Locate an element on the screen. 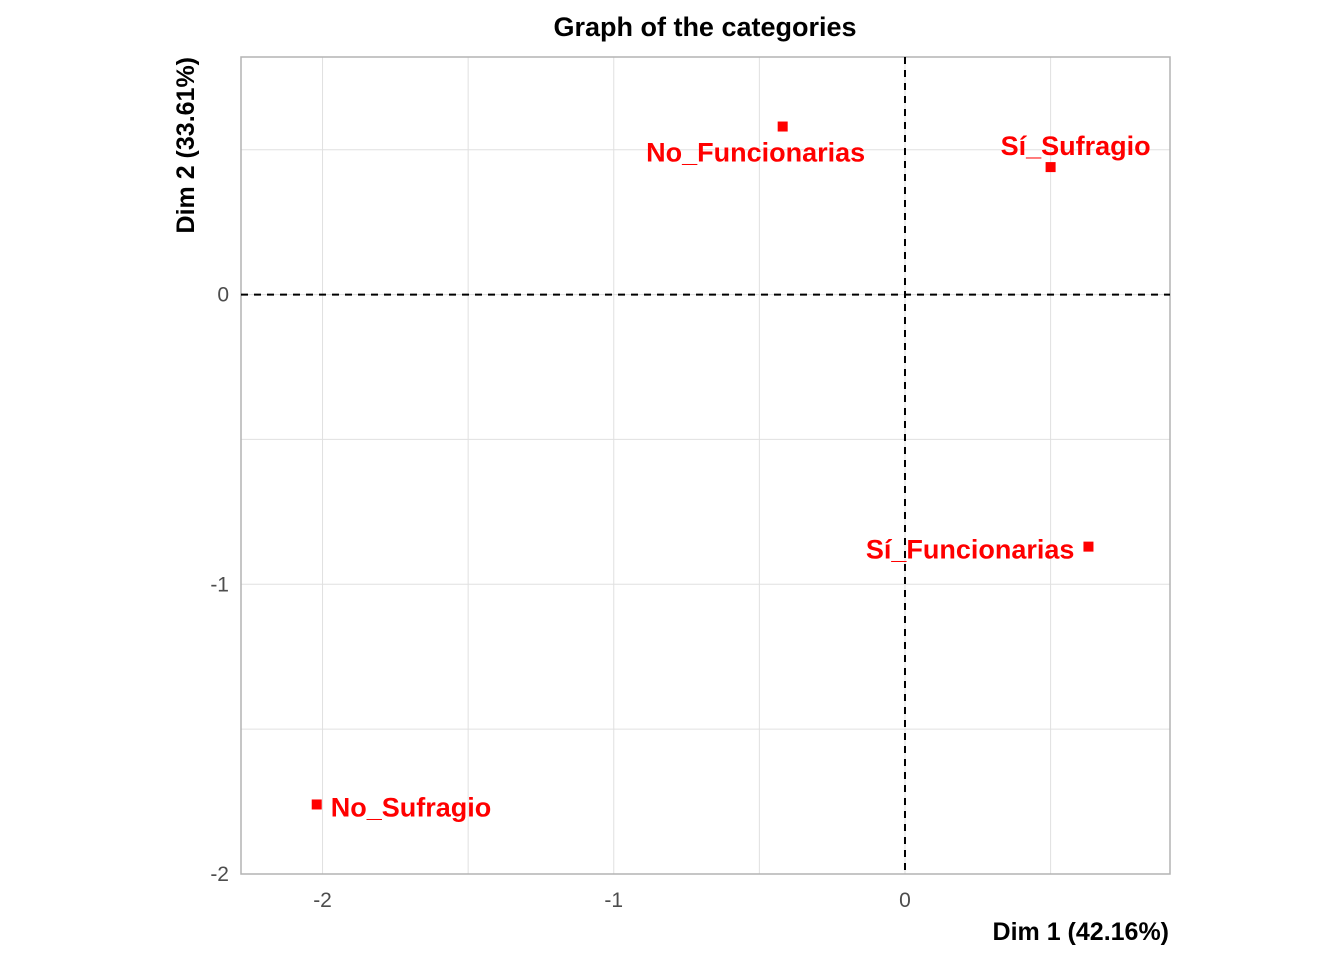  y-tick-label: 0 is located at coordinates (223, 295).